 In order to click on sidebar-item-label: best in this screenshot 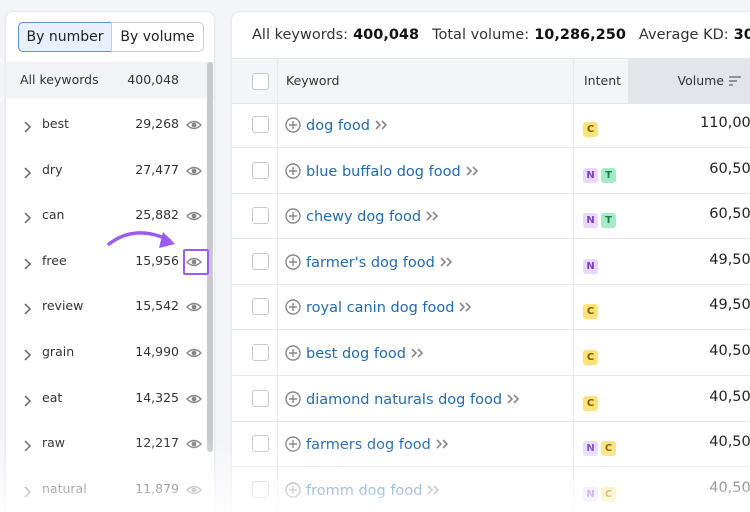, I will do `click(56, 123)`.